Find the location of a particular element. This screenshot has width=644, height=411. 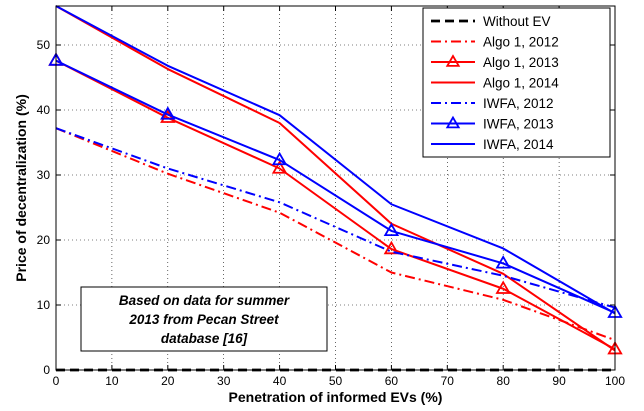

x-tick-label: 50 is located at coordinates (336, 381).